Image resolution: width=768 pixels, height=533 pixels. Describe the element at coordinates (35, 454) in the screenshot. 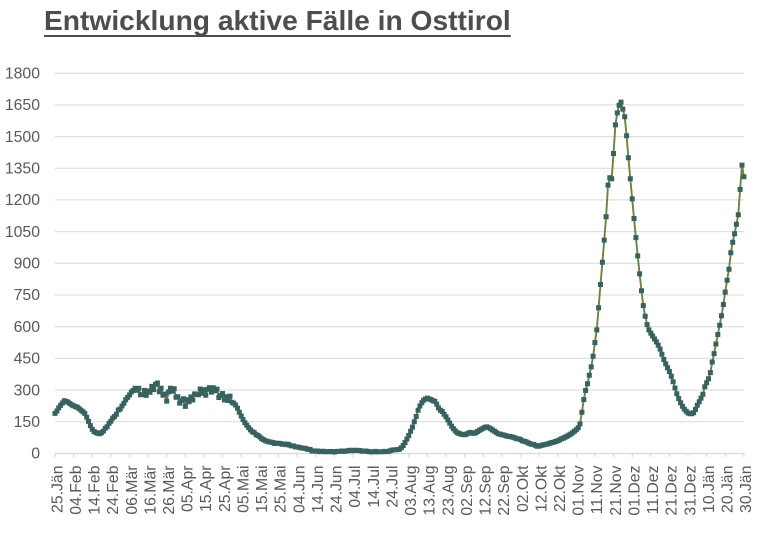

I see `svg-text: 0` at that location.